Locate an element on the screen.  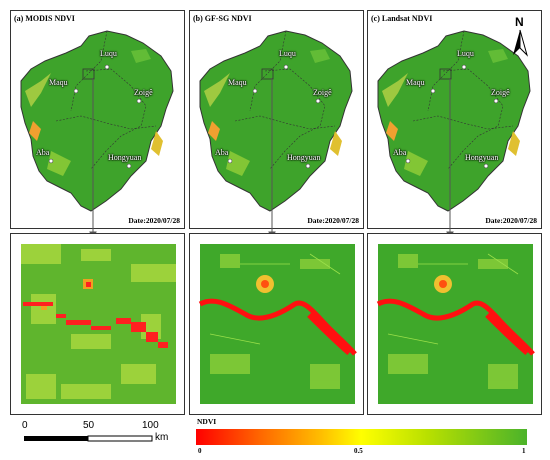
north-arrow: N is located at coordinates (520, 37).